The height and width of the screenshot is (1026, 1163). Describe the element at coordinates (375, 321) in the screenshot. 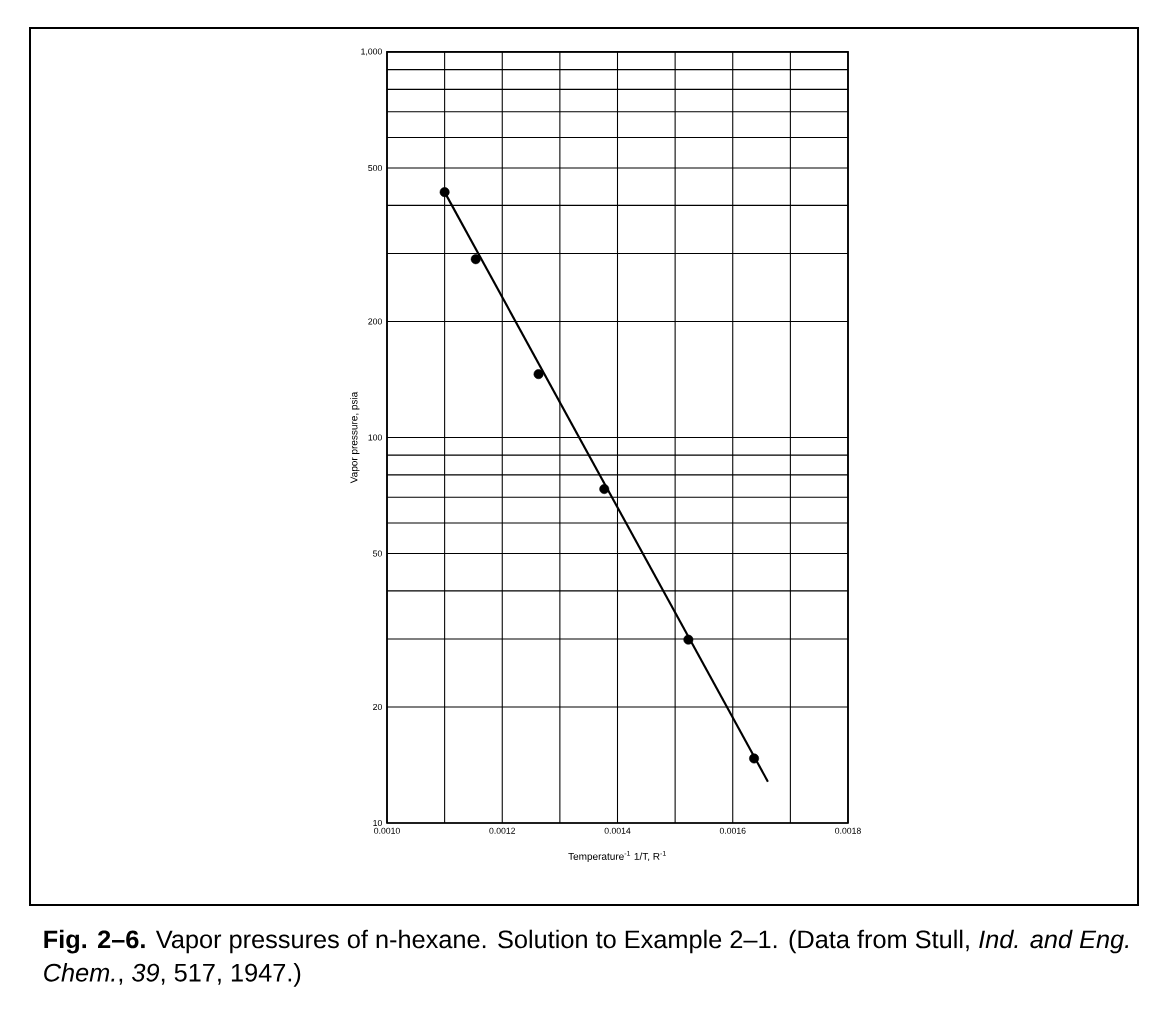

I see `y-tick-label: 200` at that location.